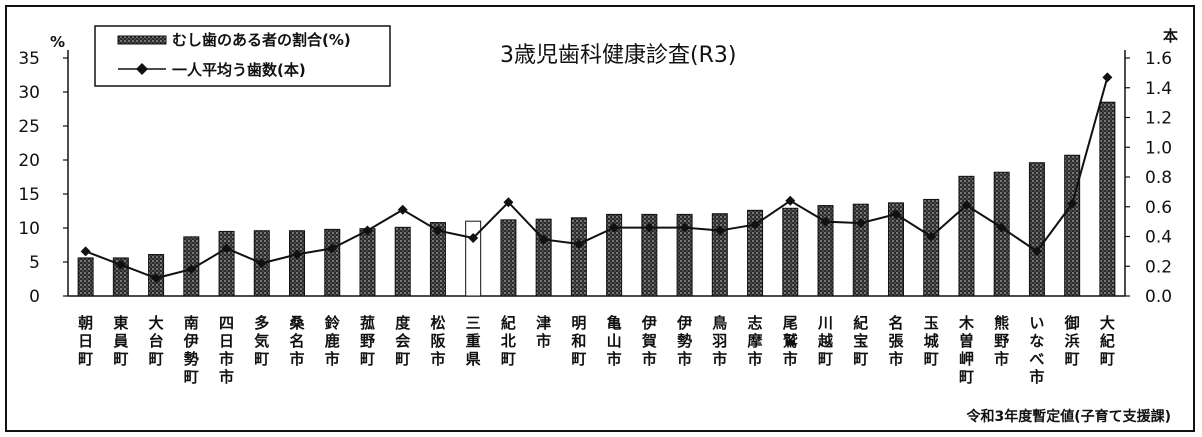  Describe the element at coordinates (649, 341) in the screenshot. I see `category-label: 伊賀市` at that location.